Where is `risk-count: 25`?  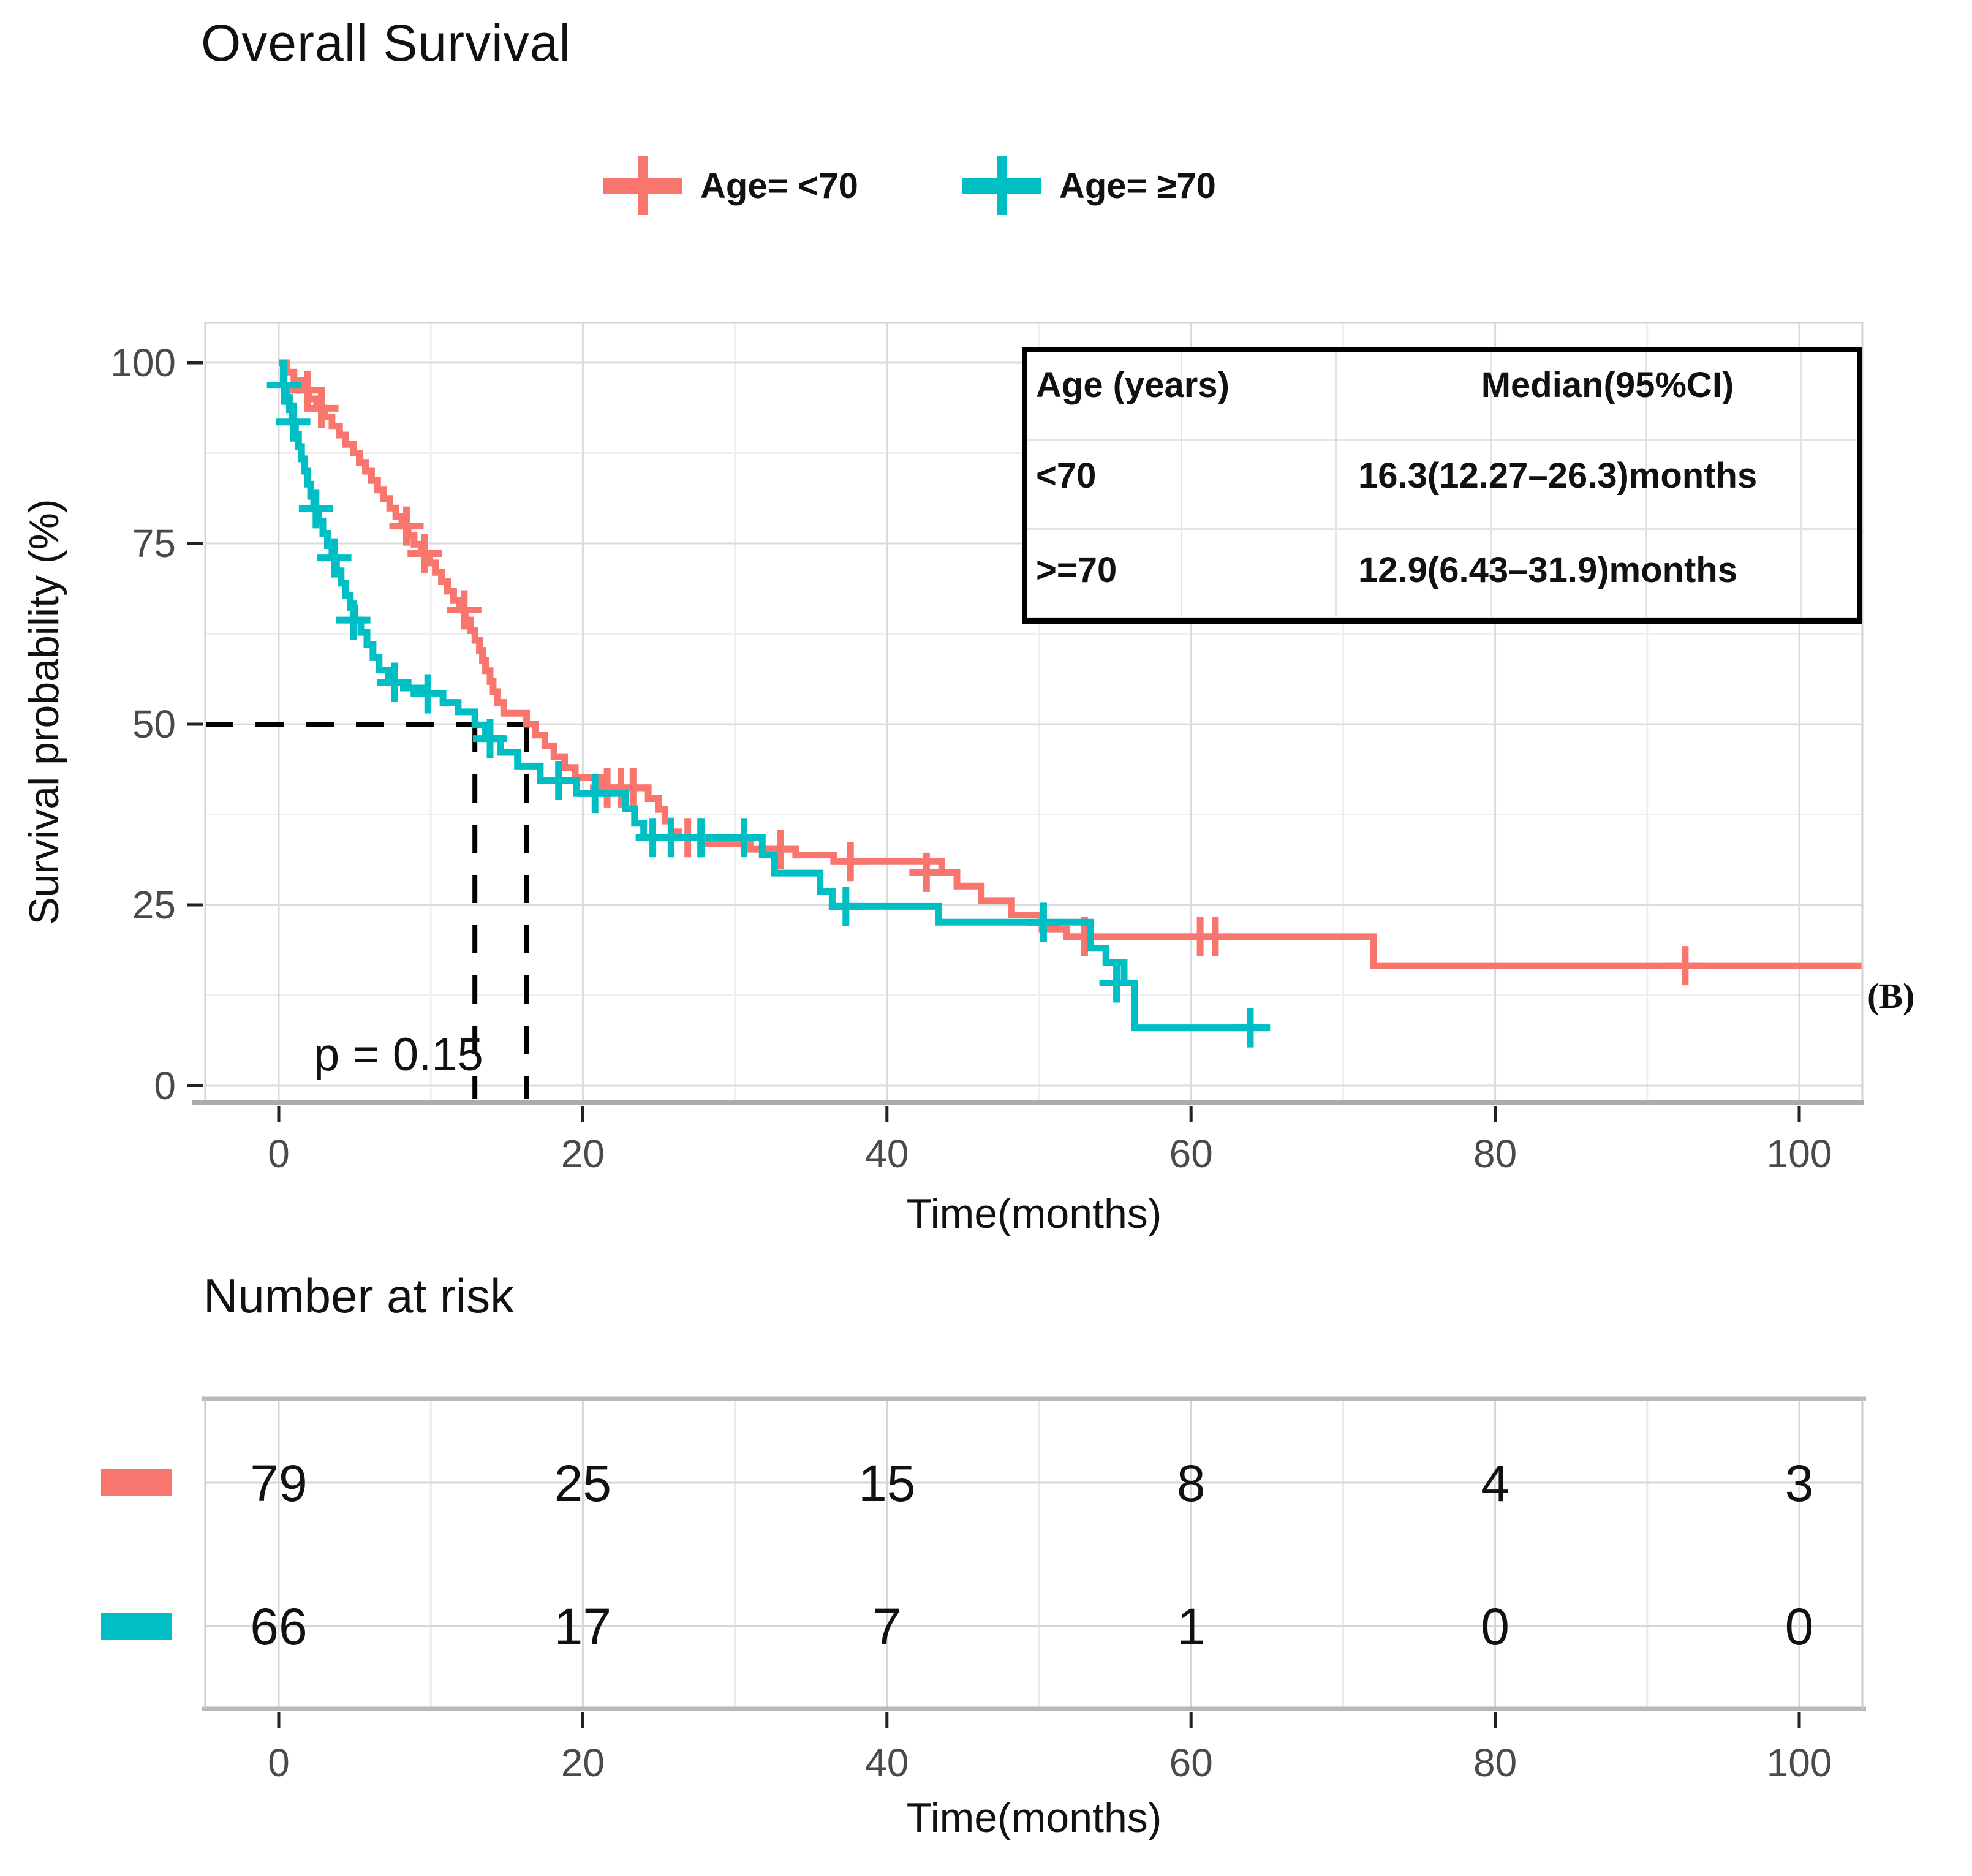 risk-count: 25 is located at coordinates (582, 1483).